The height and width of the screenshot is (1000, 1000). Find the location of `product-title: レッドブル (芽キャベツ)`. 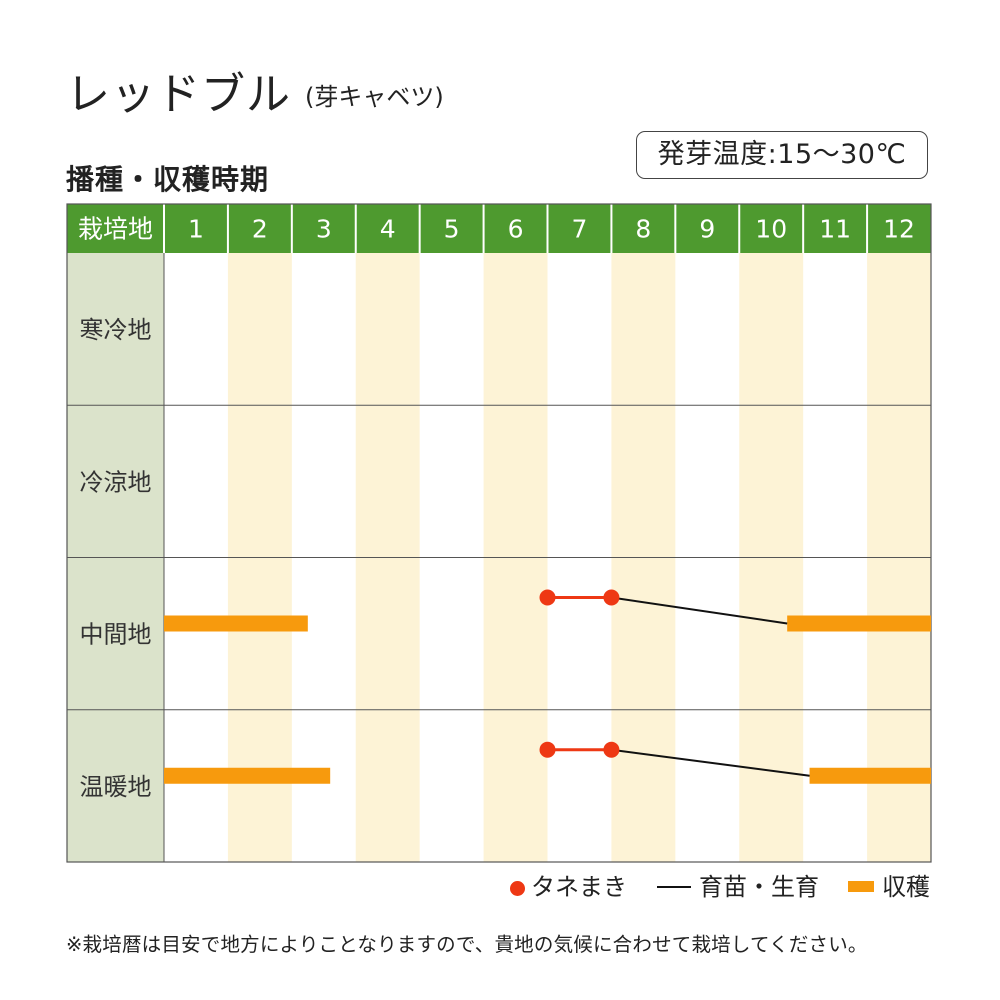

product-title: レッドブル (芽キャベツ) is located at coordinates (255, 90).